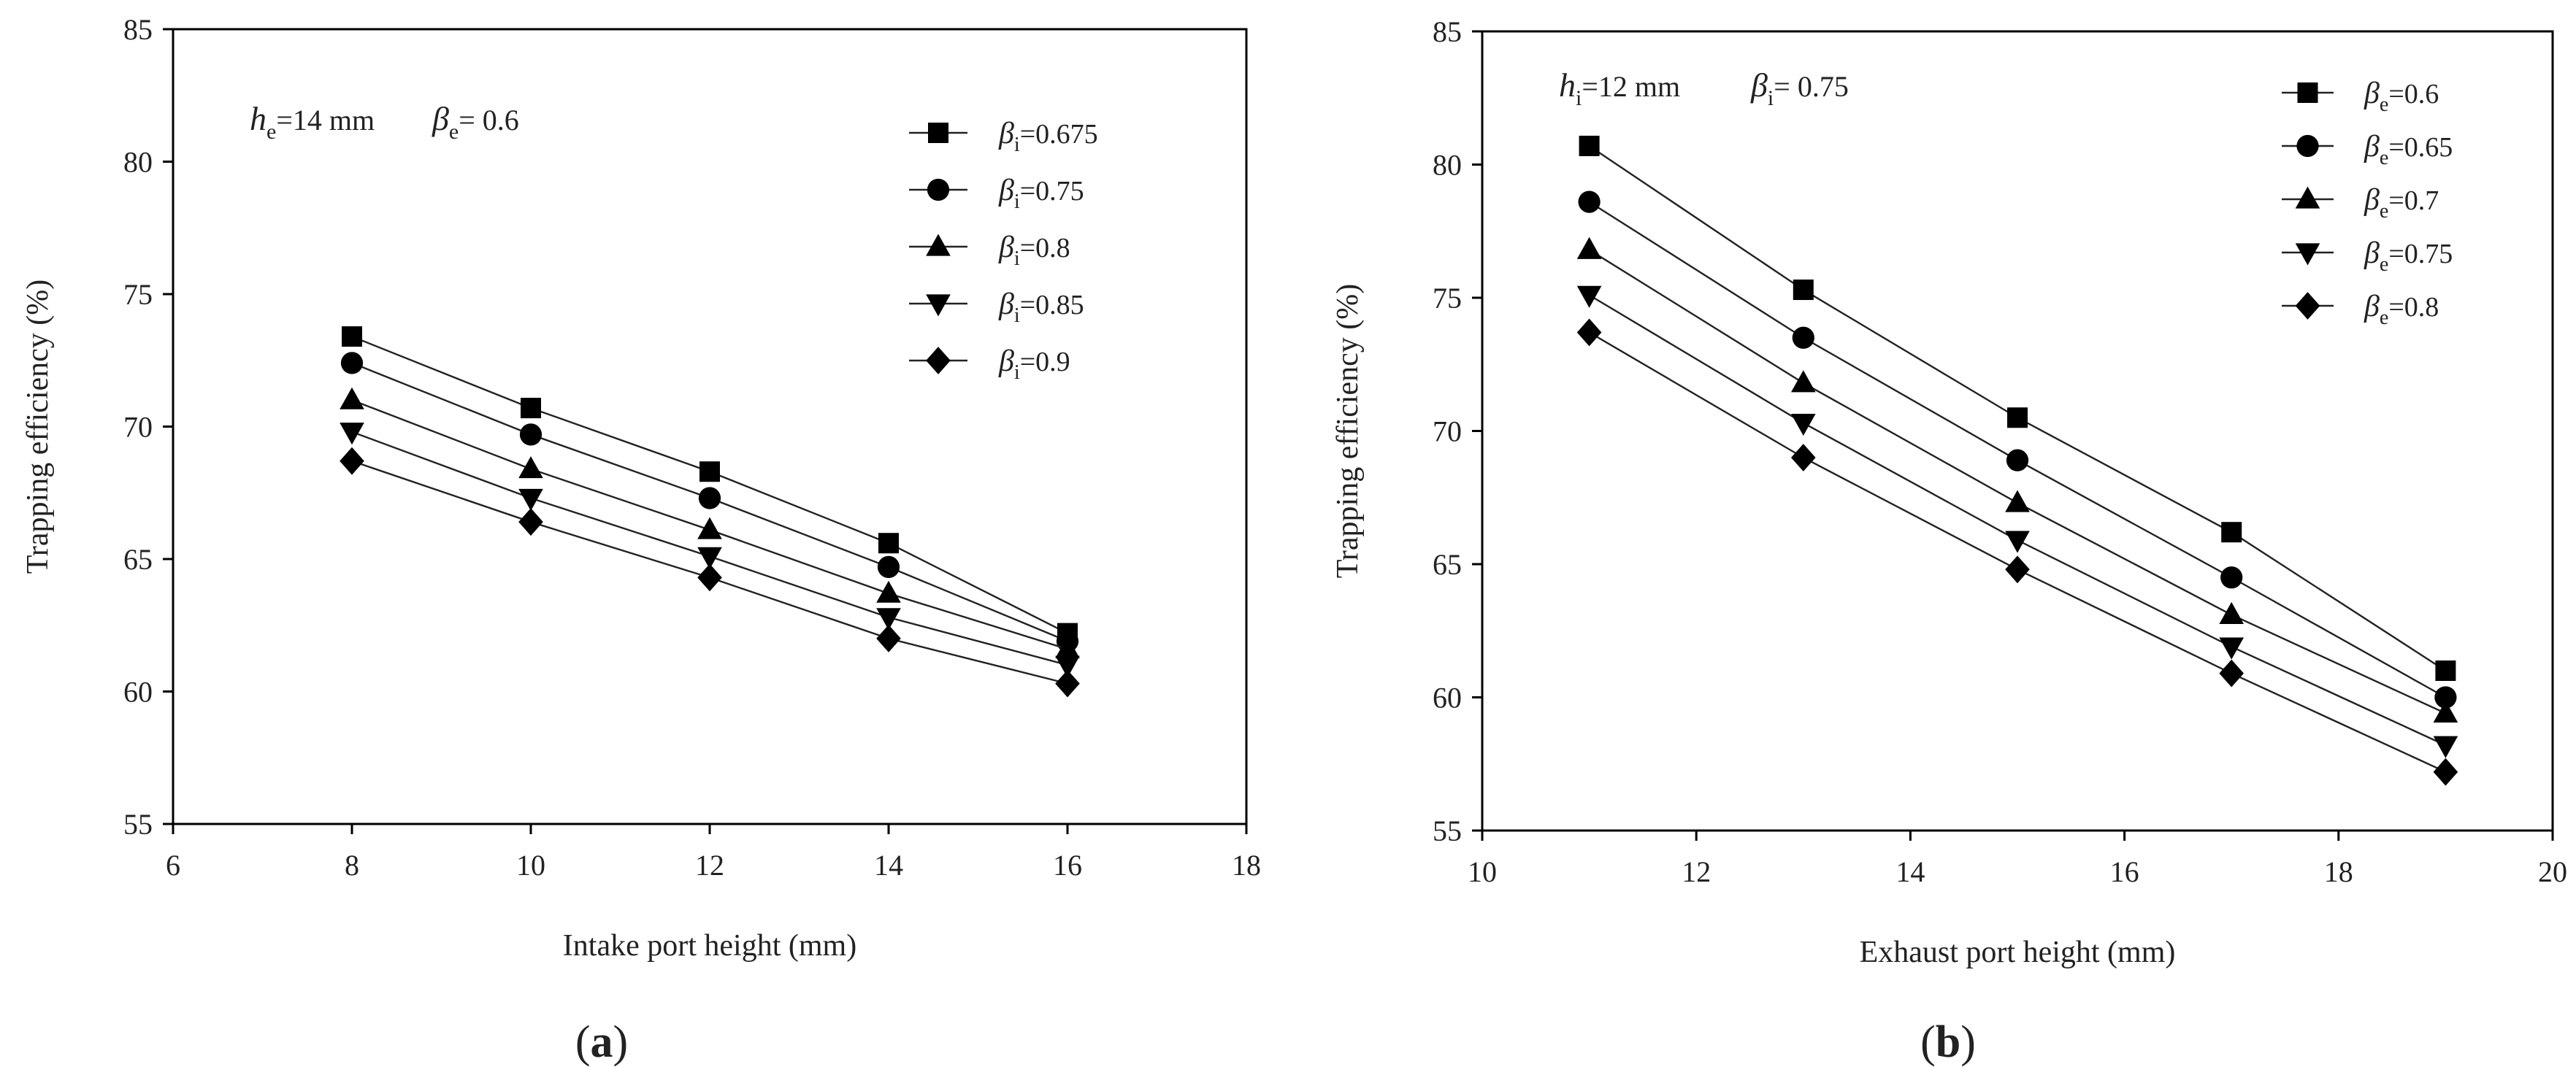 The height and width of the screenshot is (1067, 2576). I want to click on series-triangle-up, so click(710, 523).